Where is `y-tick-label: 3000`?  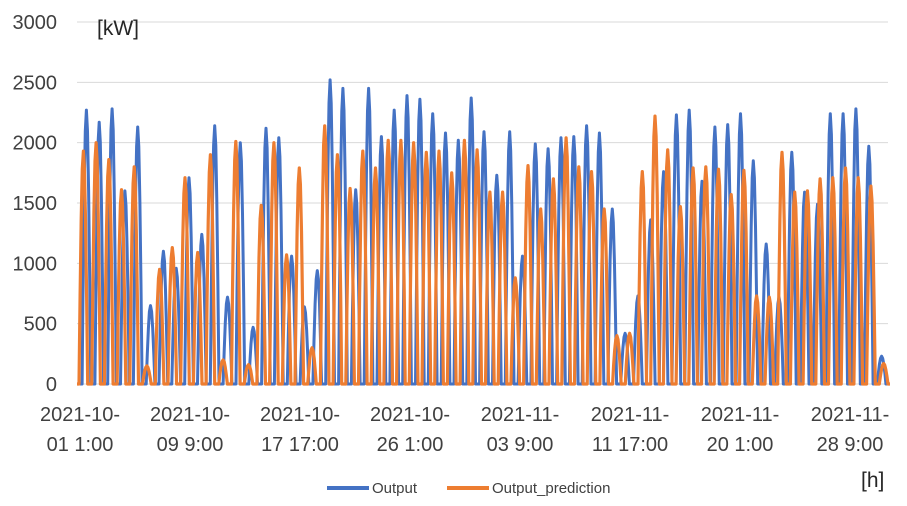
y-tick-label: 3000 is located at coordinates (35, 23).